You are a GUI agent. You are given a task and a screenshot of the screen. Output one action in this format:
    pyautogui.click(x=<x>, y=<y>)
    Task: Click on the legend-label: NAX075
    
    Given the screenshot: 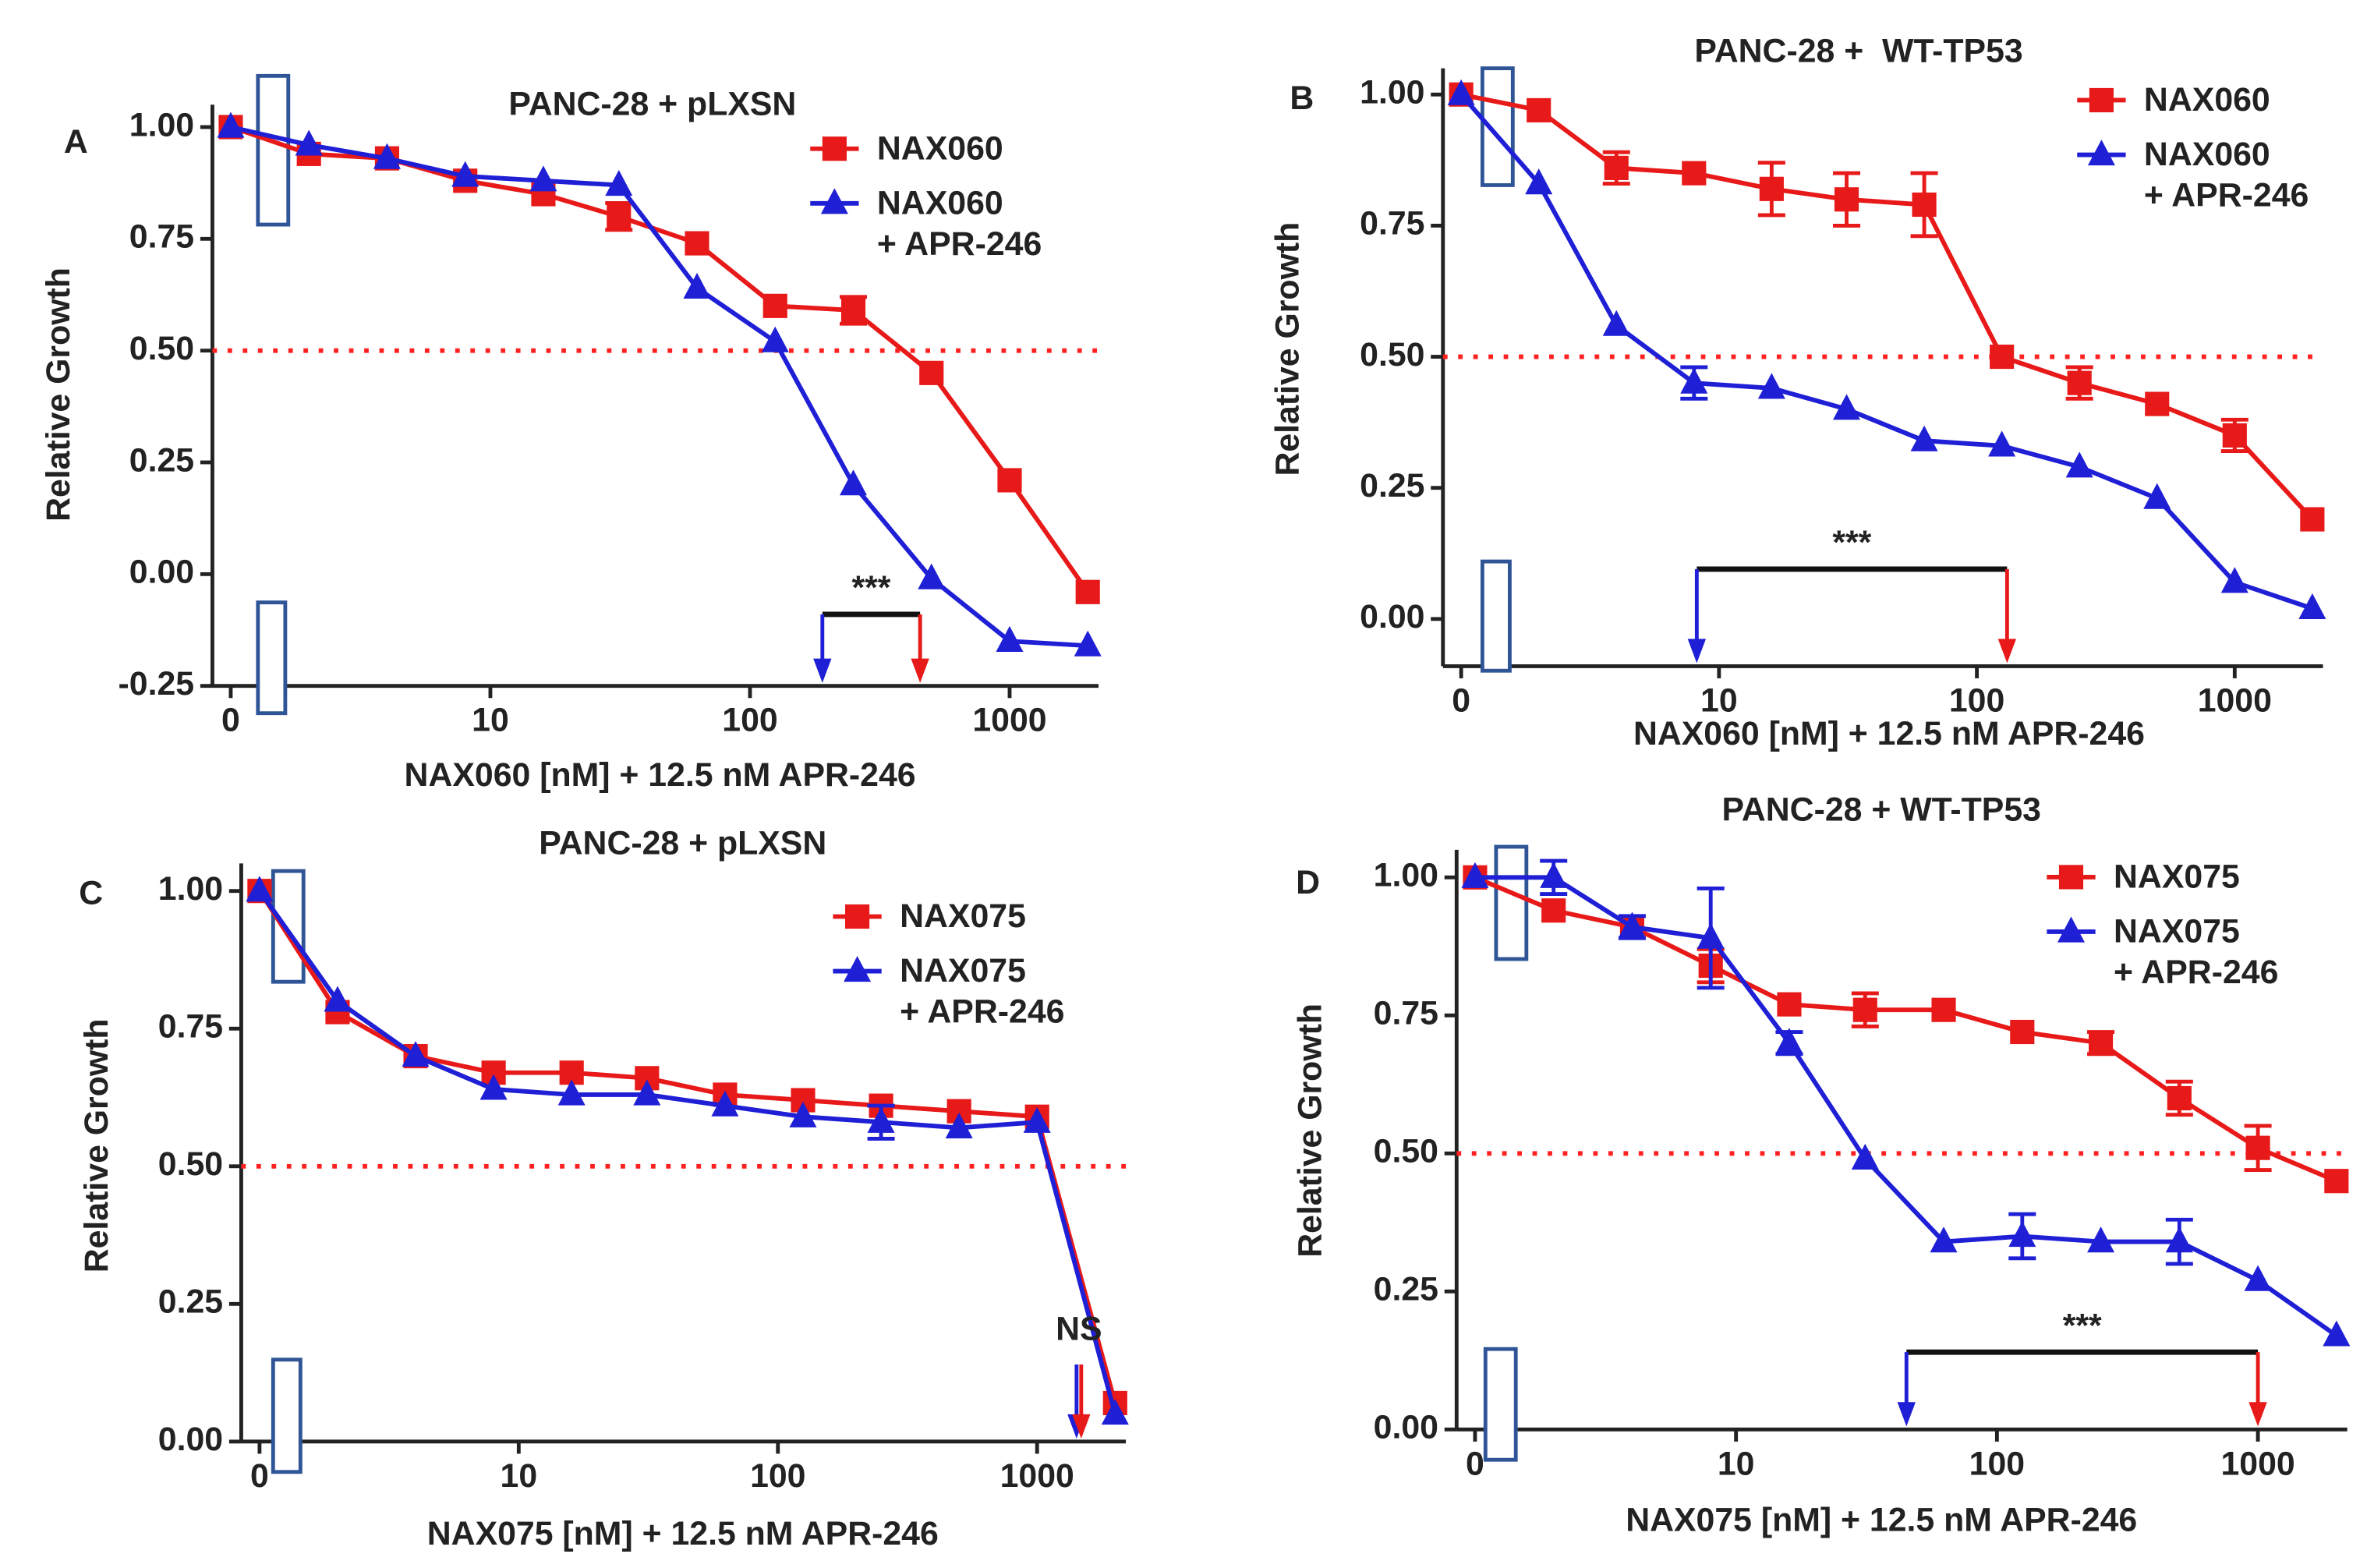 What is the action you would take?
    pyautogui.click(x=2176, y=877)
    